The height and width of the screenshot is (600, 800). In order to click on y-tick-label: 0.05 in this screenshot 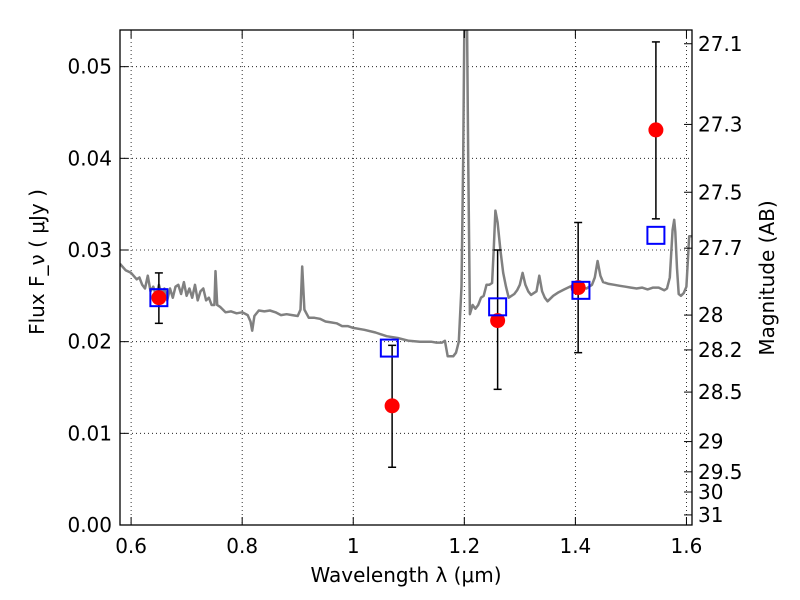, I will do `click(89, 67)`.